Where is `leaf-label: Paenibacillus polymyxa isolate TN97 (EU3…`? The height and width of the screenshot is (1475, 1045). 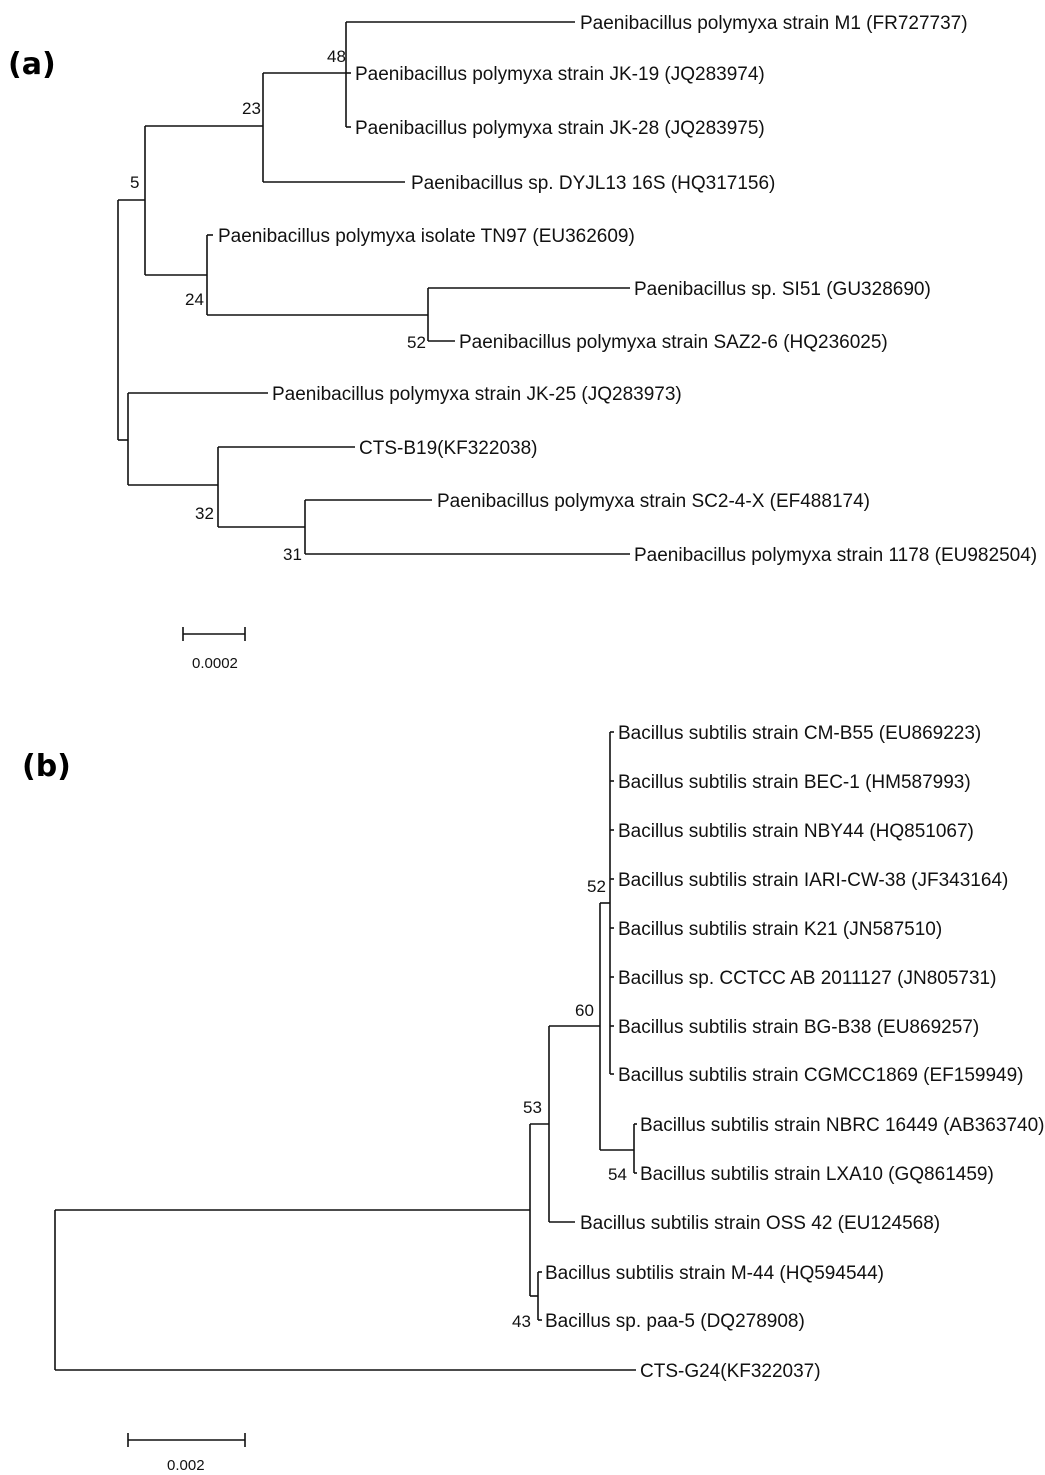
leaf-label: Paenibacillus polymyxa isolate TN97 (EU3… is located at coordinates (426, 236).